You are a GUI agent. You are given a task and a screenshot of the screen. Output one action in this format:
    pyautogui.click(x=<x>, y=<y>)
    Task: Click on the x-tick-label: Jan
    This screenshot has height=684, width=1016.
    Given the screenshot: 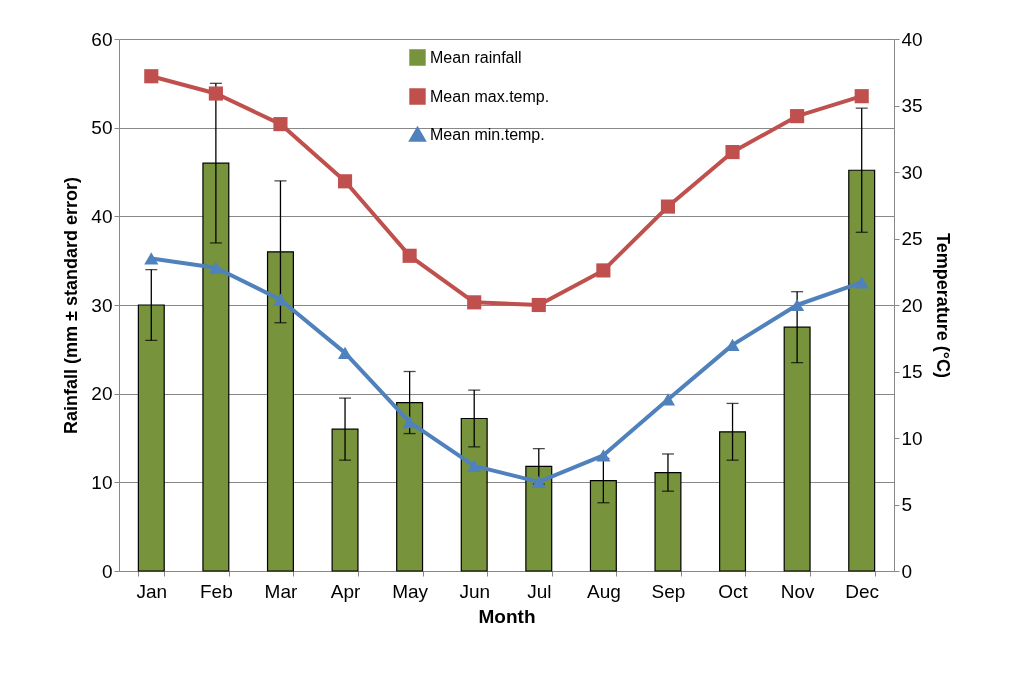 What is the action you would take?
    pyautogui.click(x=152, y=591)
    